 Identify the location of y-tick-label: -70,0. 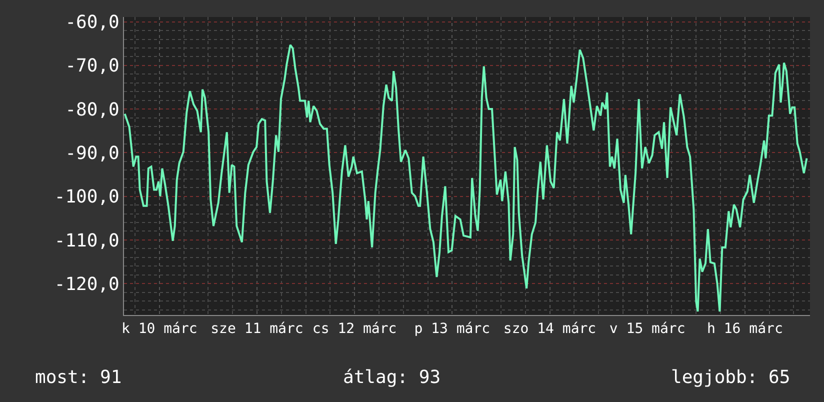
(92, 66).